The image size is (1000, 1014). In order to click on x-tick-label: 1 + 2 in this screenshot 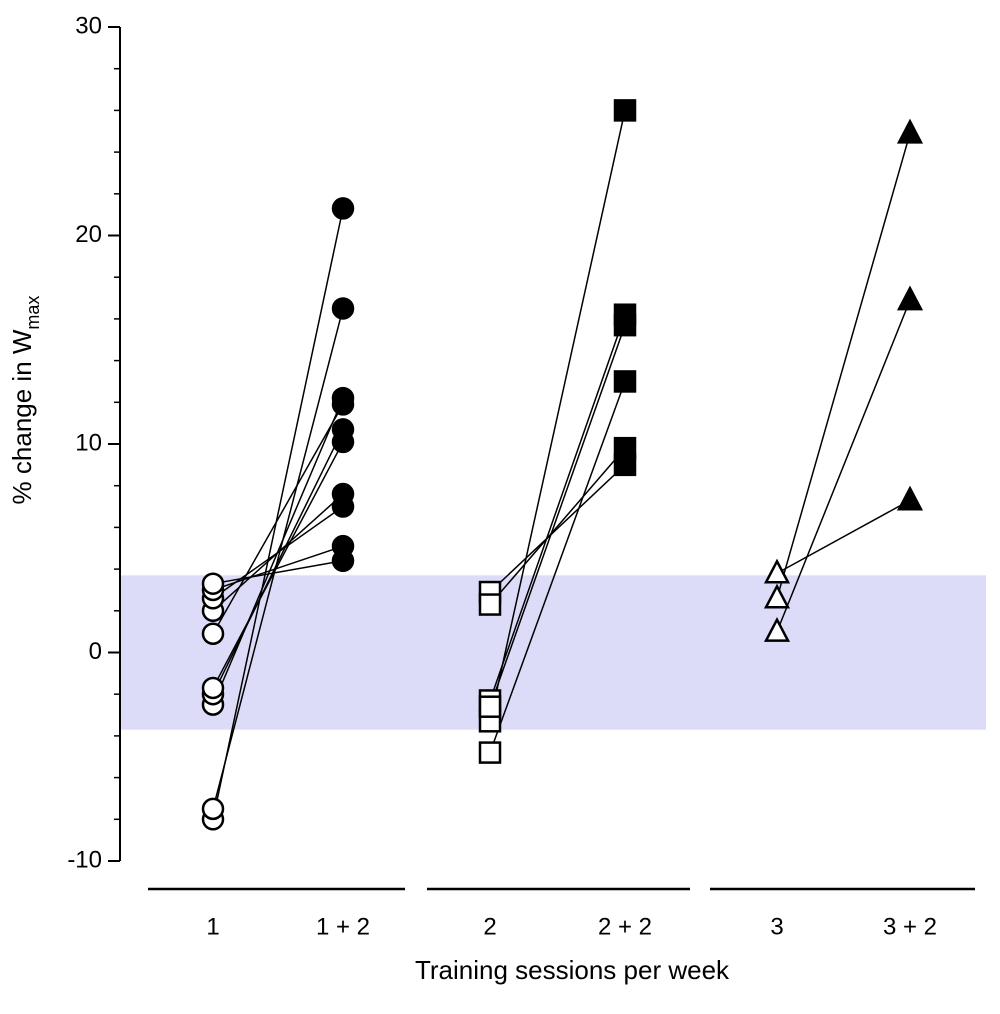, I will do `click(343, 926)`.